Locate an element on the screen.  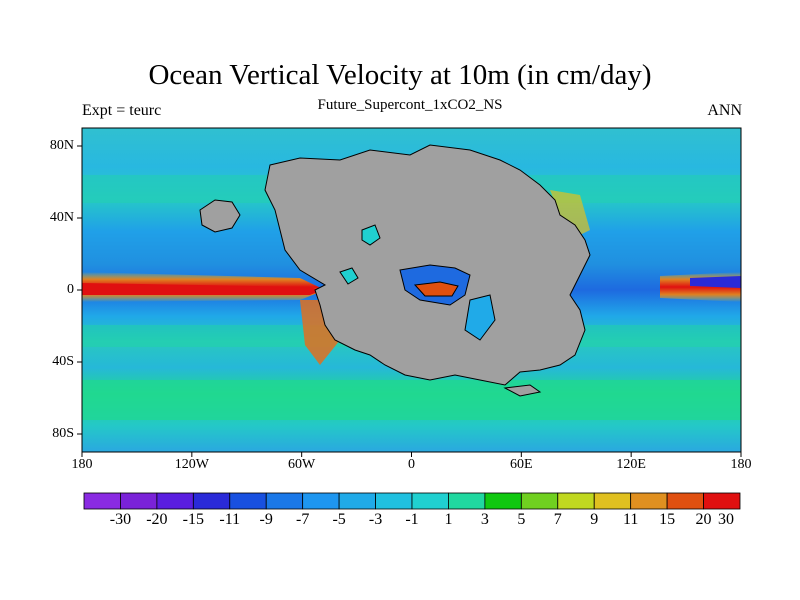
colorbar-label: -30 is located at coordinates (120, 519).